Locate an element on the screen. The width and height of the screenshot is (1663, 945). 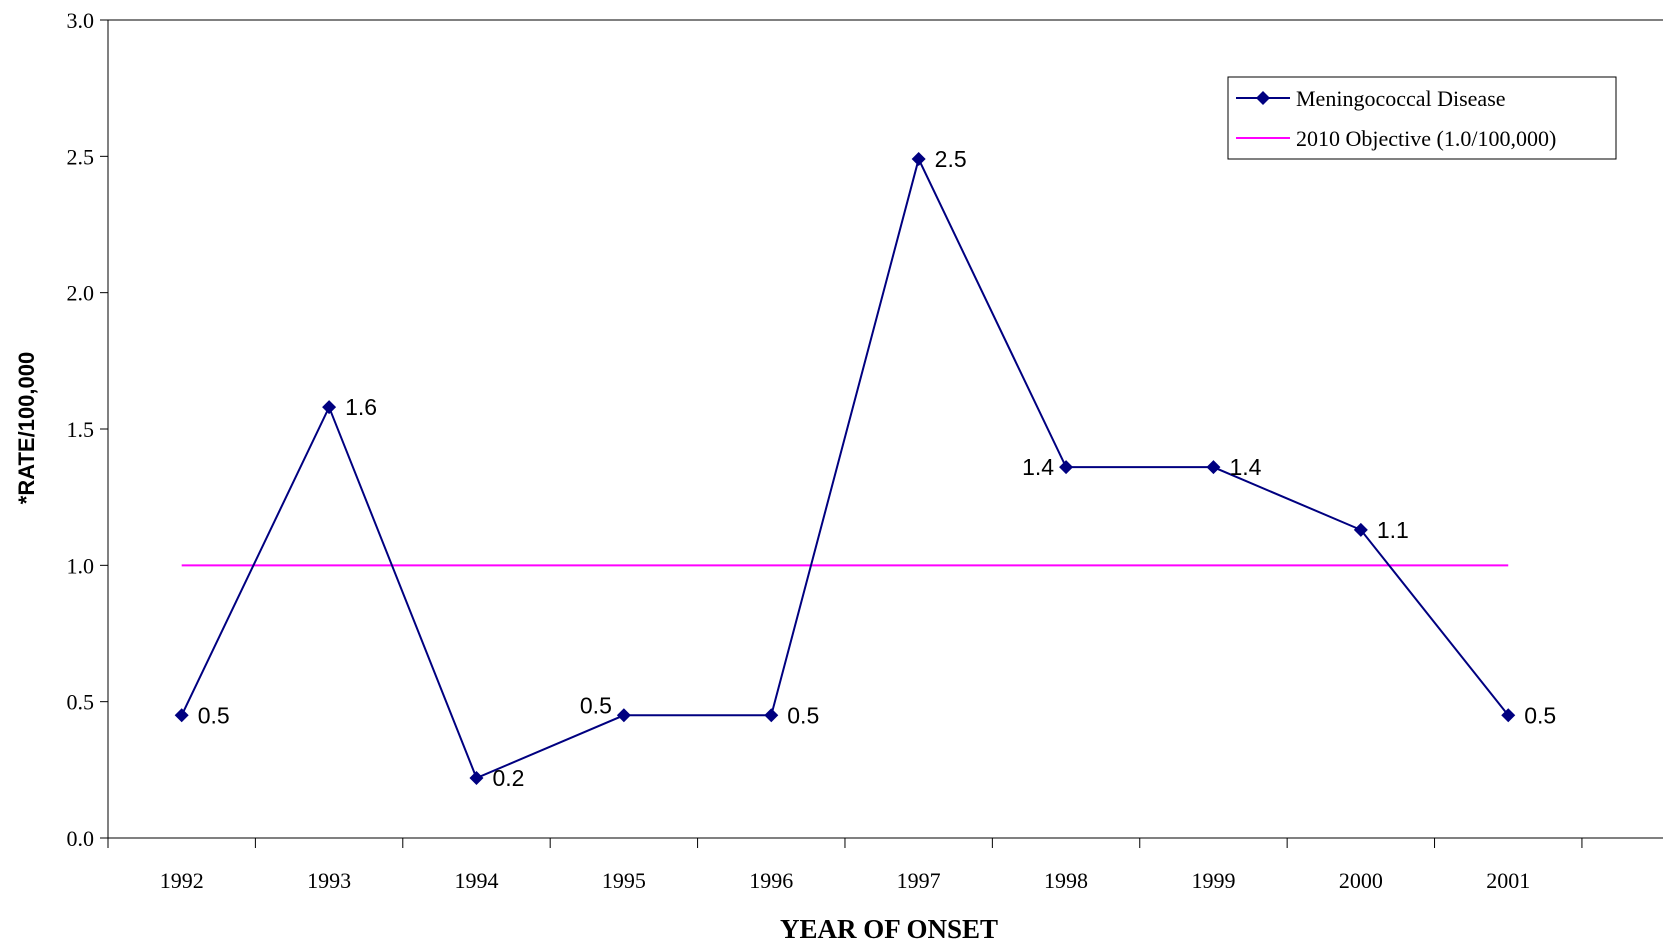
x-axis-ticks: 1992 1993 1994 1995 1996 1997 1998 1999 2000 2001 is located at coordinates (845, 865).